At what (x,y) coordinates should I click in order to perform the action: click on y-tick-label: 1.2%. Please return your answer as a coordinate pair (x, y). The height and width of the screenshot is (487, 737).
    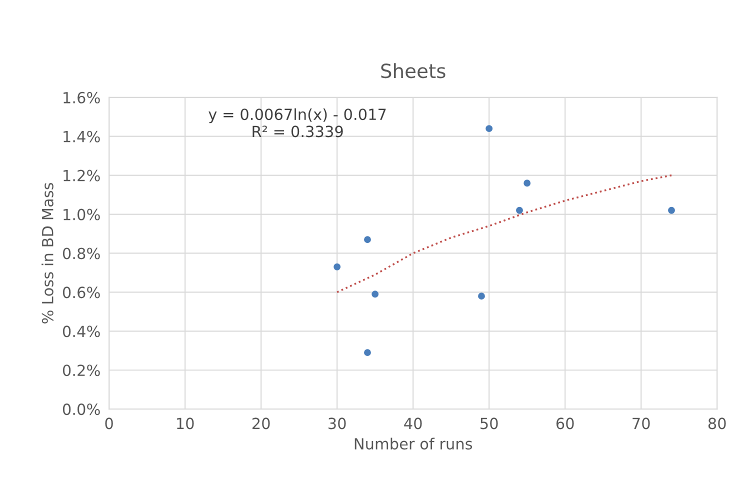
    Looking at the image, I should click on (82, 176).